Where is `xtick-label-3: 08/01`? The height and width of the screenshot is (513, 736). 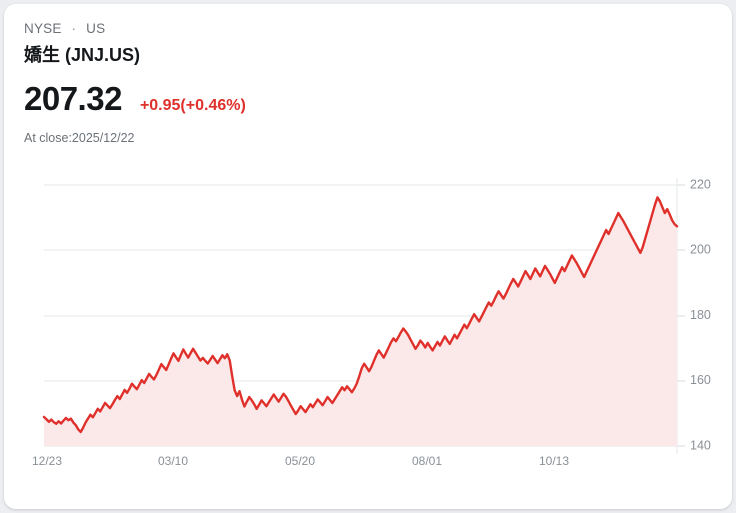 xtick-label-3: 08/01 is located at coordinates (427, 461).